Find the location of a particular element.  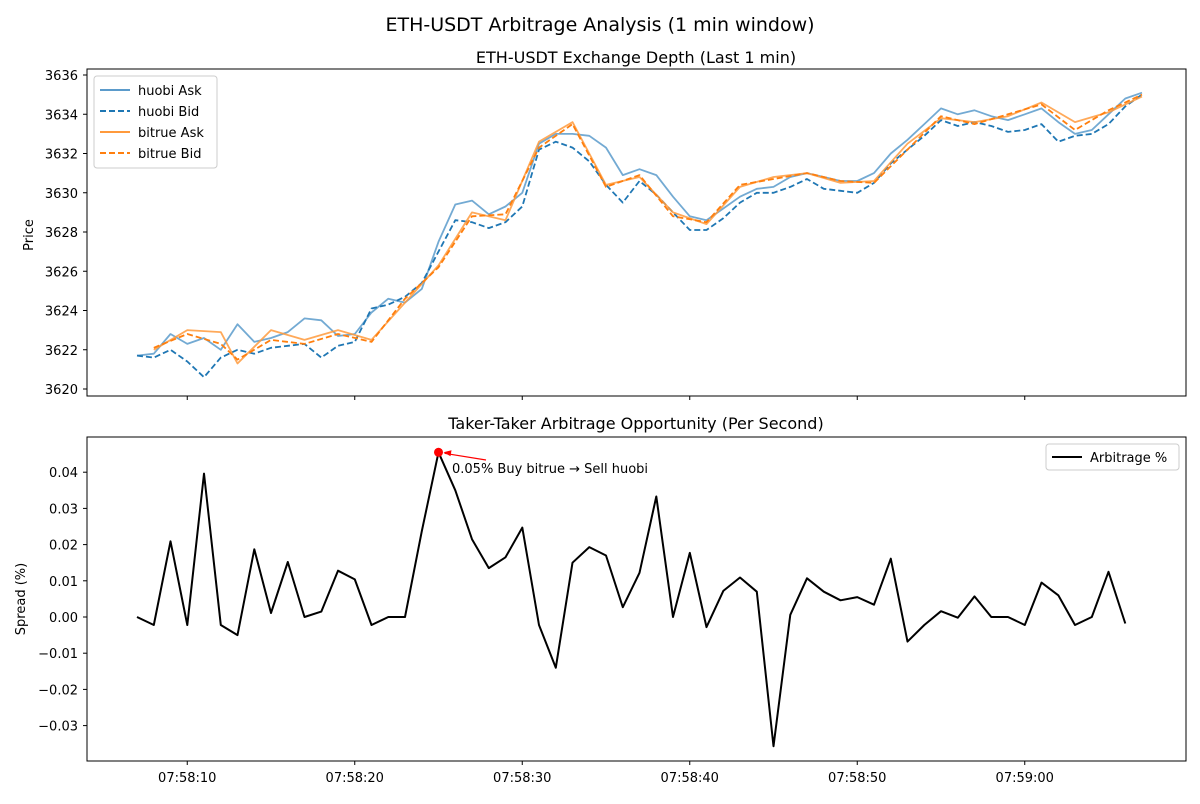

price-y-tick-label: 3620 is located at coordinates (61, 390).